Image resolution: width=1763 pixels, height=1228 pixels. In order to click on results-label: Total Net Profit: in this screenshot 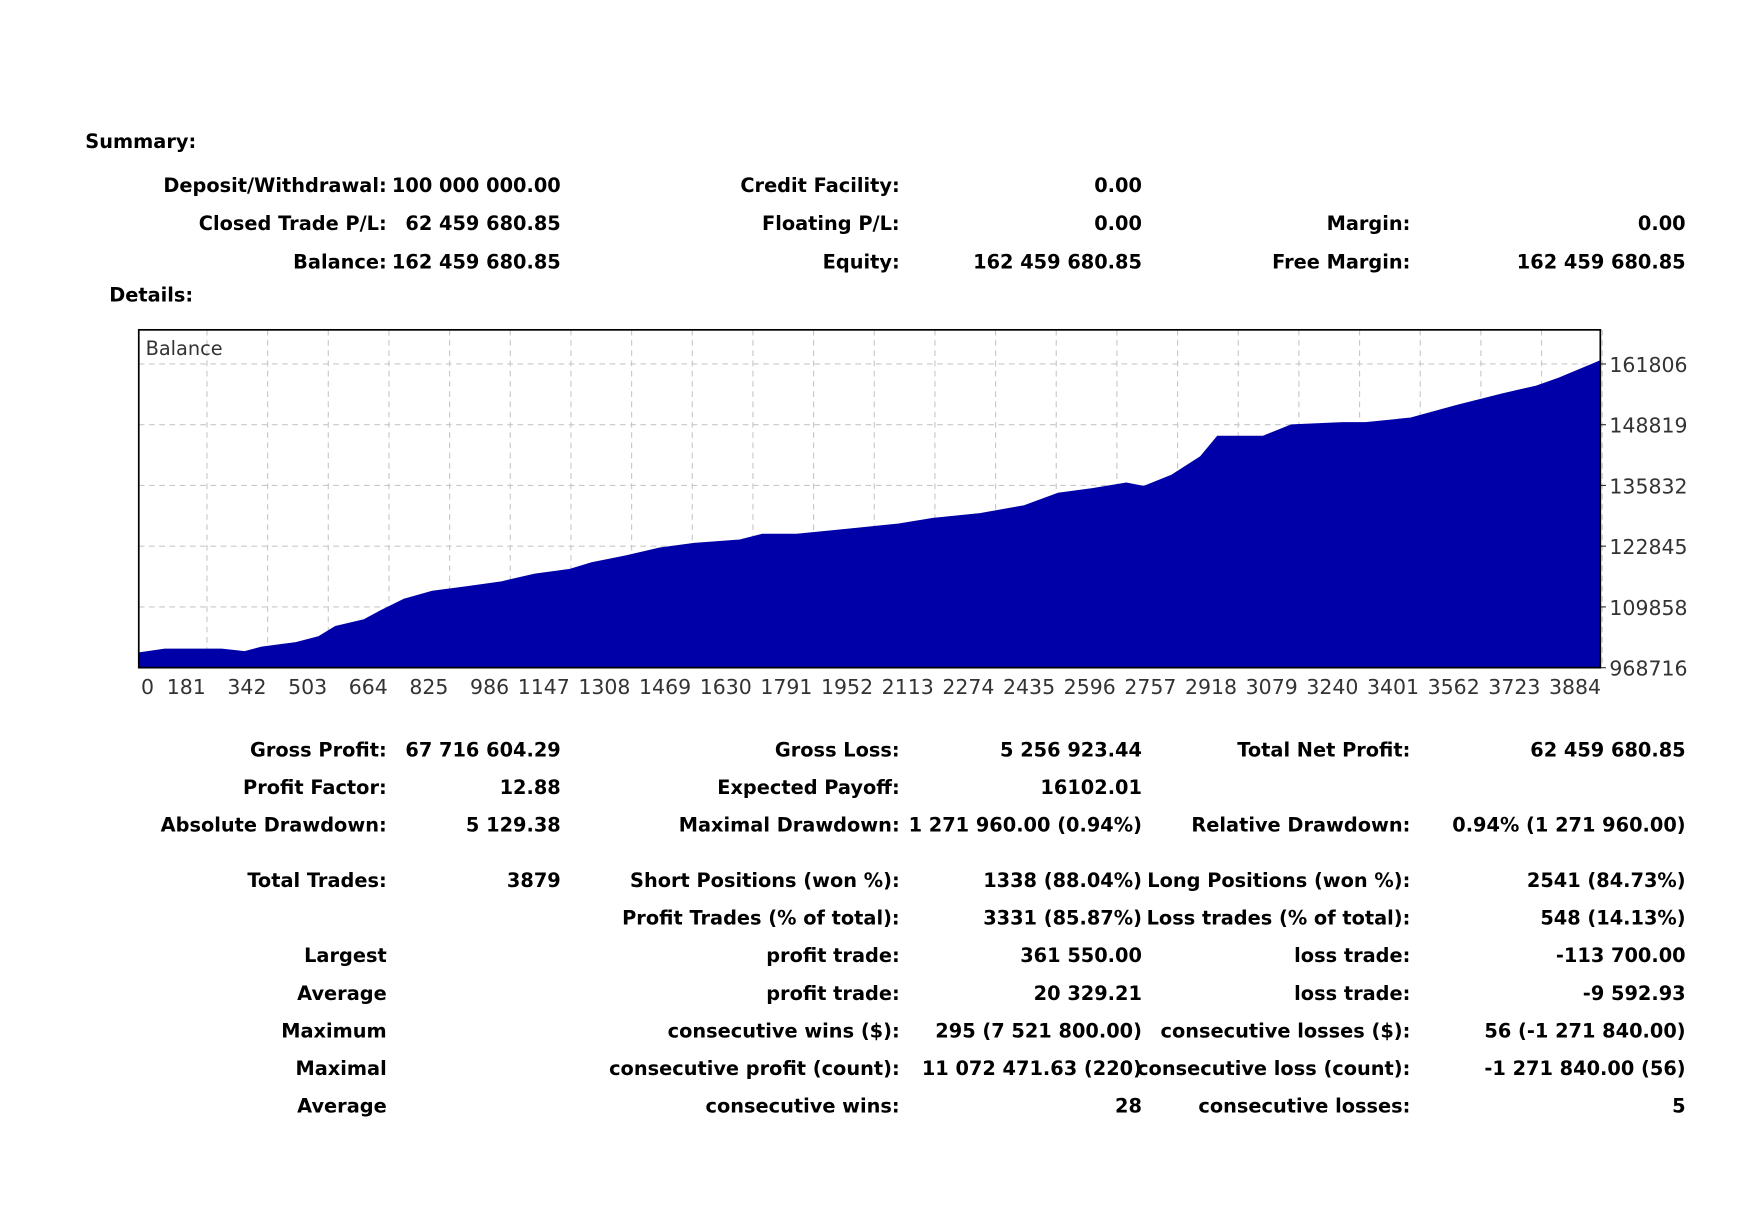, I will do `click(1324, 751)`.